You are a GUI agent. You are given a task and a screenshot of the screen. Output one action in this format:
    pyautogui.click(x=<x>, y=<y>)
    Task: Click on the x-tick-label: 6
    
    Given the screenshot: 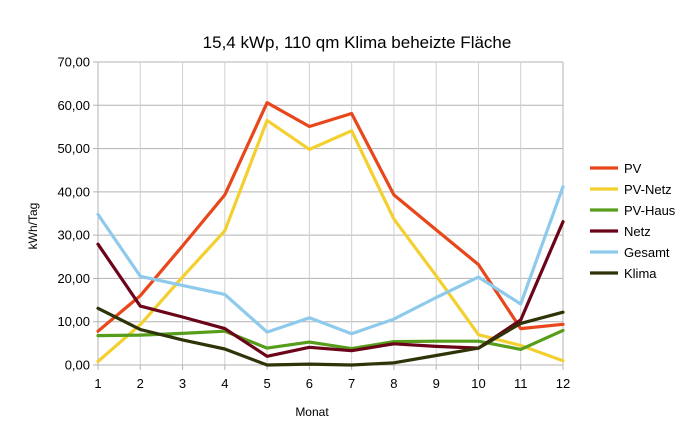 What is the action you would take?
    pyautogui.click(x=309, y=383)
    